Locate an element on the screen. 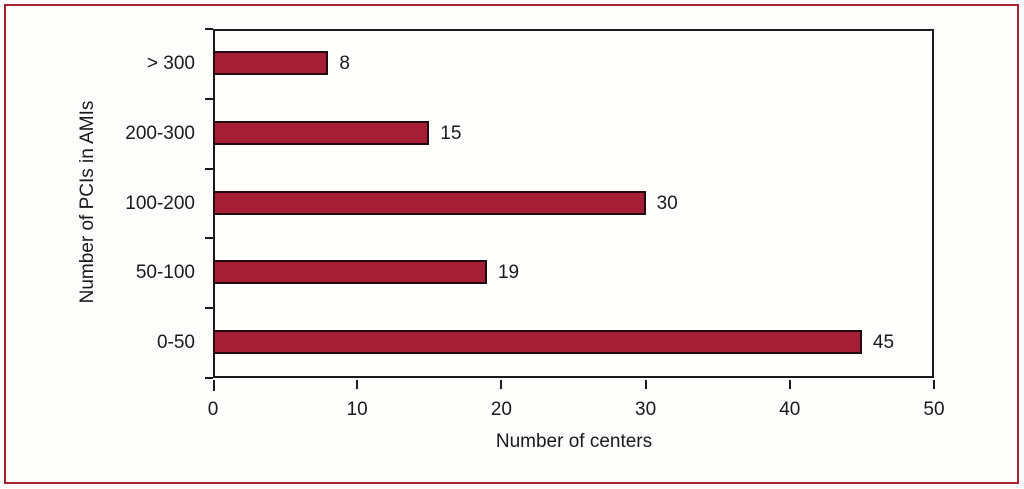 The width and height of the screenshot is (1024, 489). y-category-label: 200-300 is located at coordinates (160, 133).